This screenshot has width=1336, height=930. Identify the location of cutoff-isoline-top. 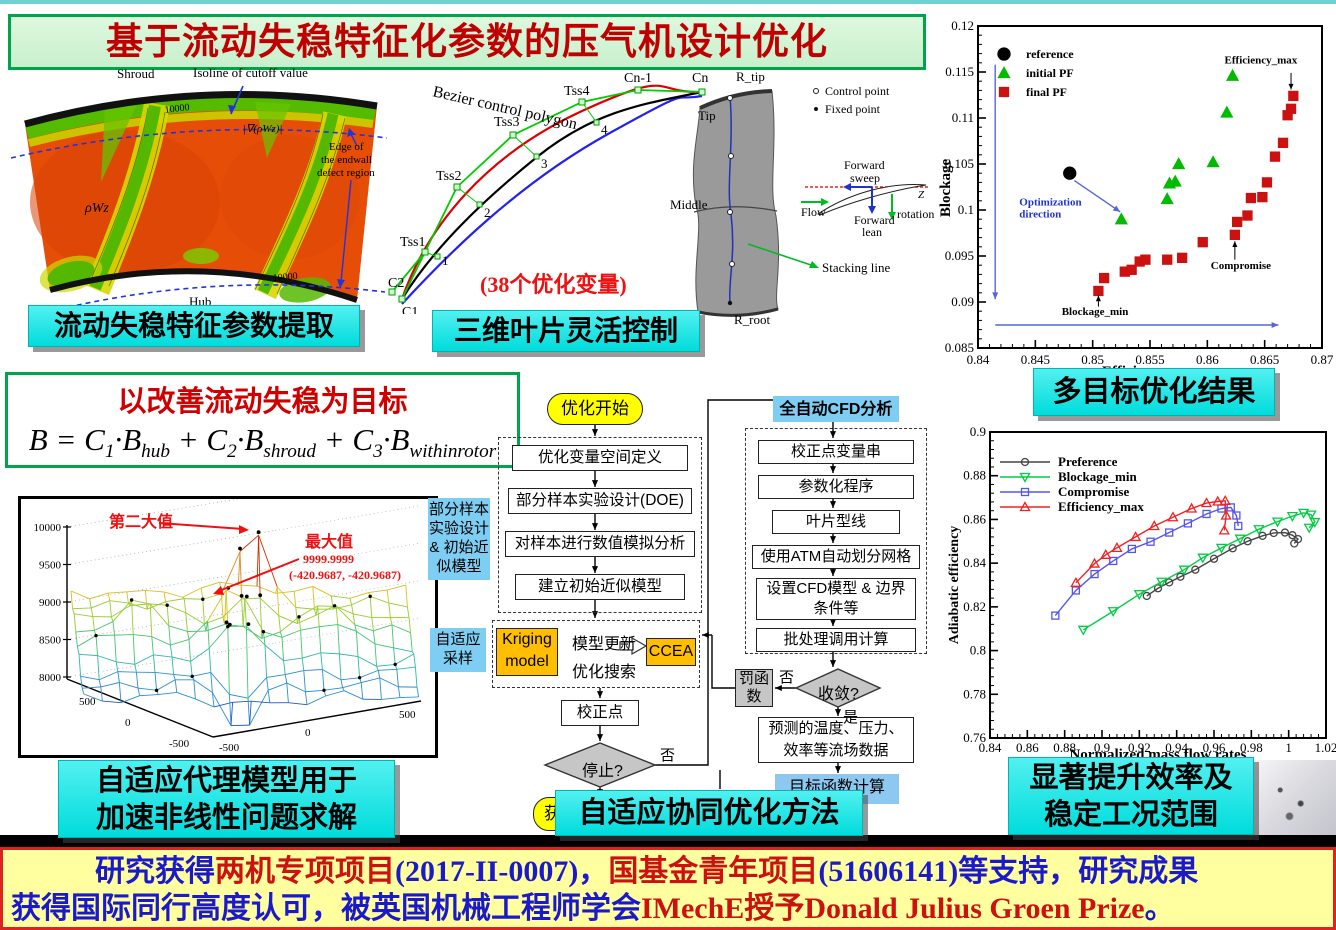
(199, 143).